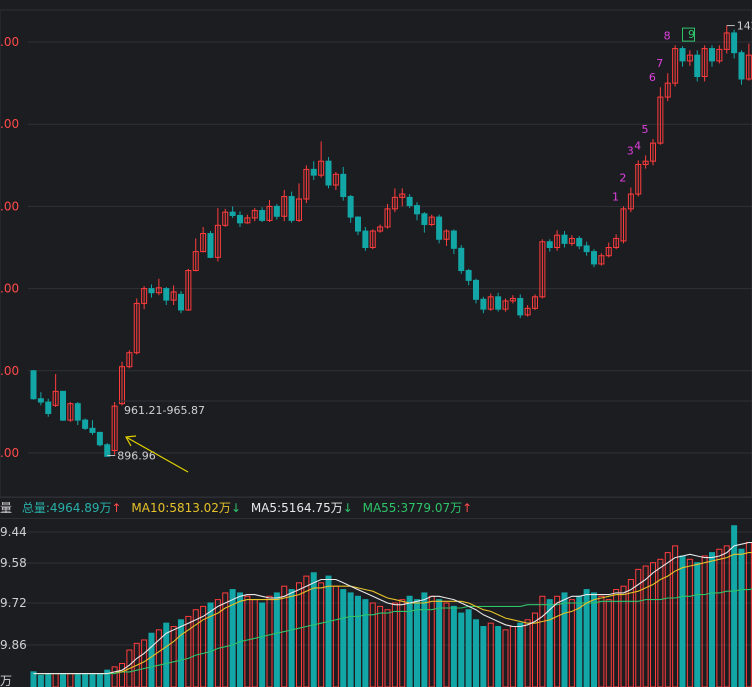  Describe the element at coordinates (116, 508) in the screenshot. I see `arrow-up-icon: ↑` at that location.